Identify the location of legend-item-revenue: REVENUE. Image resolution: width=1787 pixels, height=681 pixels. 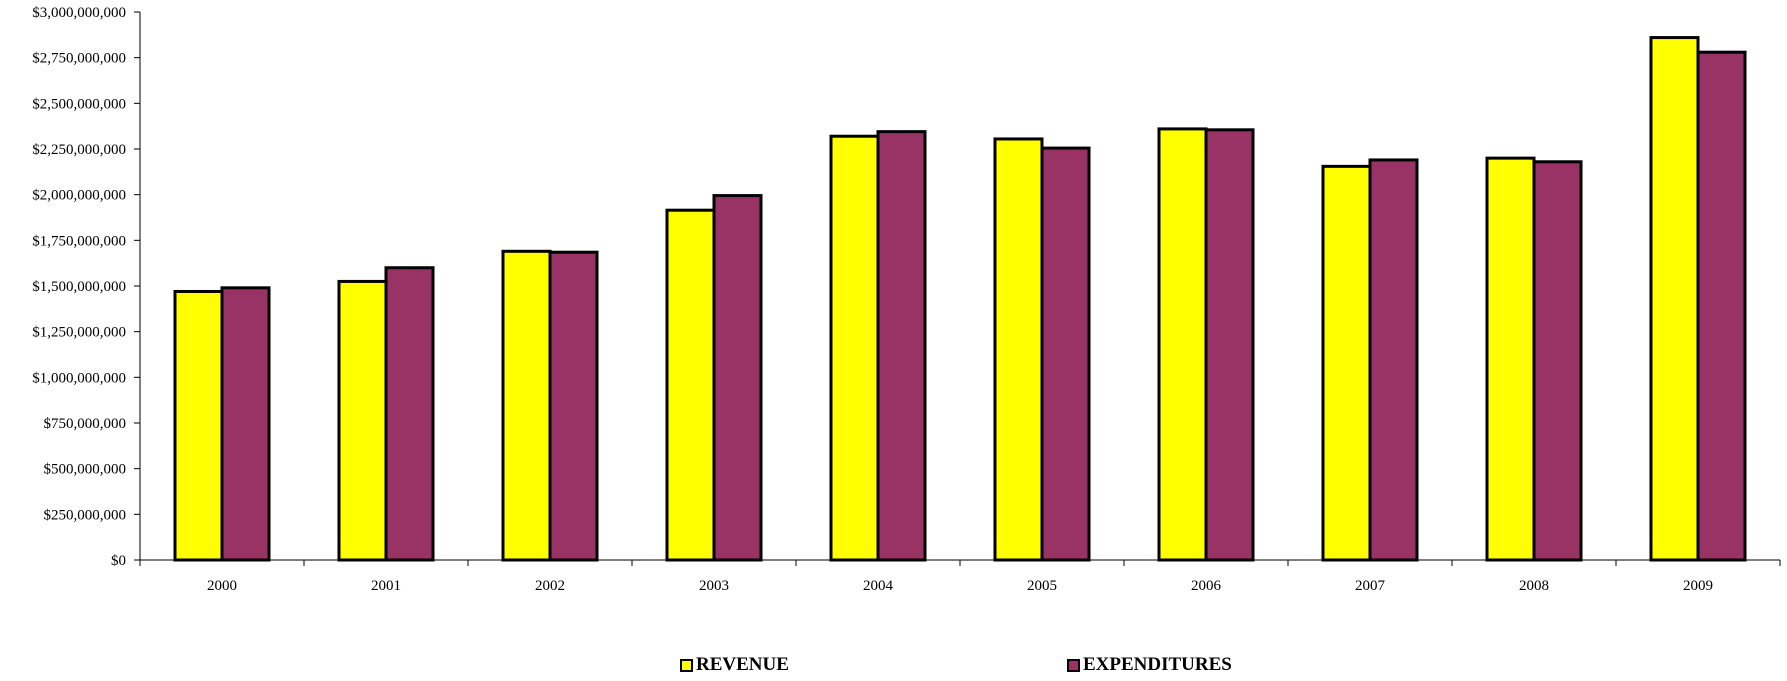
(734, 665).